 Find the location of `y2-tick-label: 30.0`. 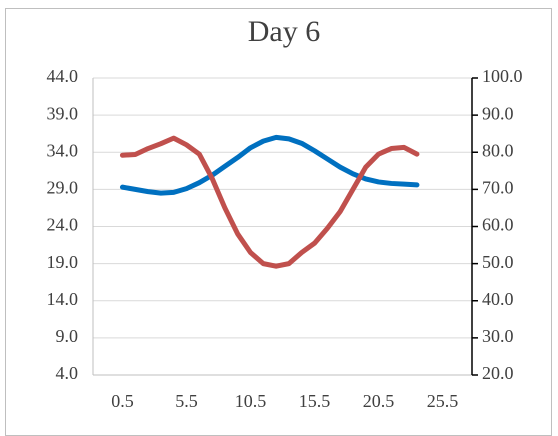

y2-tick-label: 30.0 is located at coordinates (498, 336).